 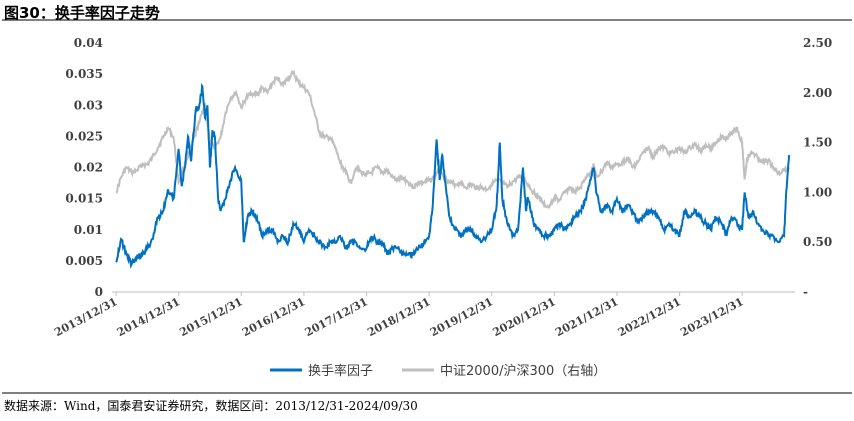 I want to click on x-tick-label: 2016/12/31, so click(x=273, y=317).